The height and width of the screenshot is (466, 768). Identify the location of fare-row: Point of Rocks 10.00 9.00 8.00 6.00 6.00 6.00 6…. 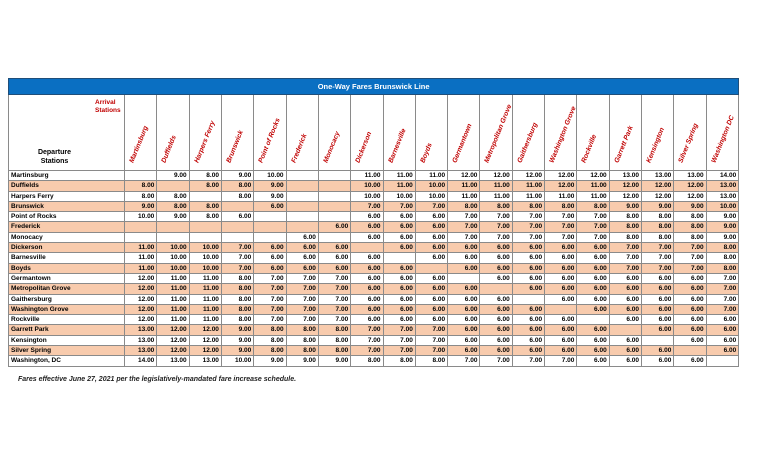
(374, 217).